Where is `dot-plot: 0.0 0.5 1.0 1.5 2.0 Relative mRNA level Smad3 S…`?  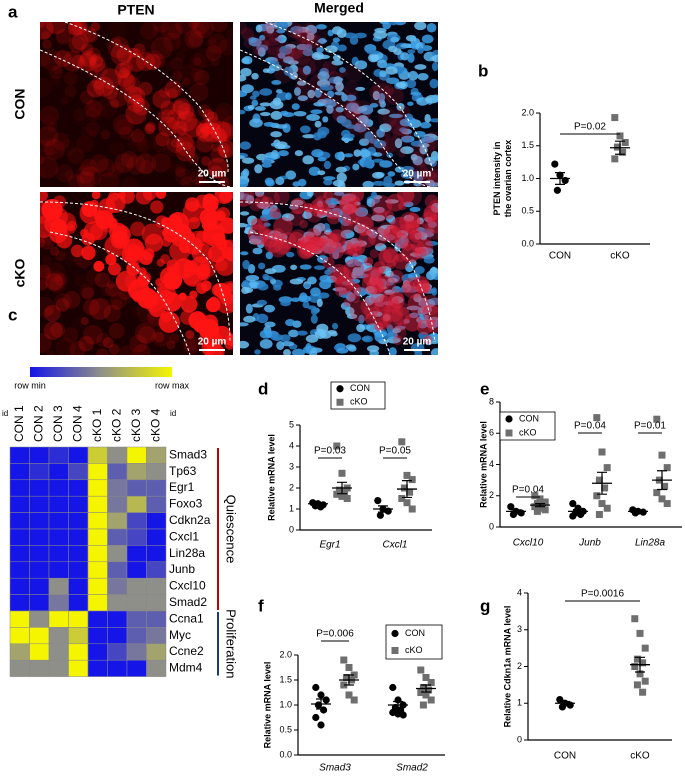 dot-plot: 0.0 0.5 1.0 1.5 2.0 Relative mRNA level Smad3 S… is located at coordinates (353, 699).